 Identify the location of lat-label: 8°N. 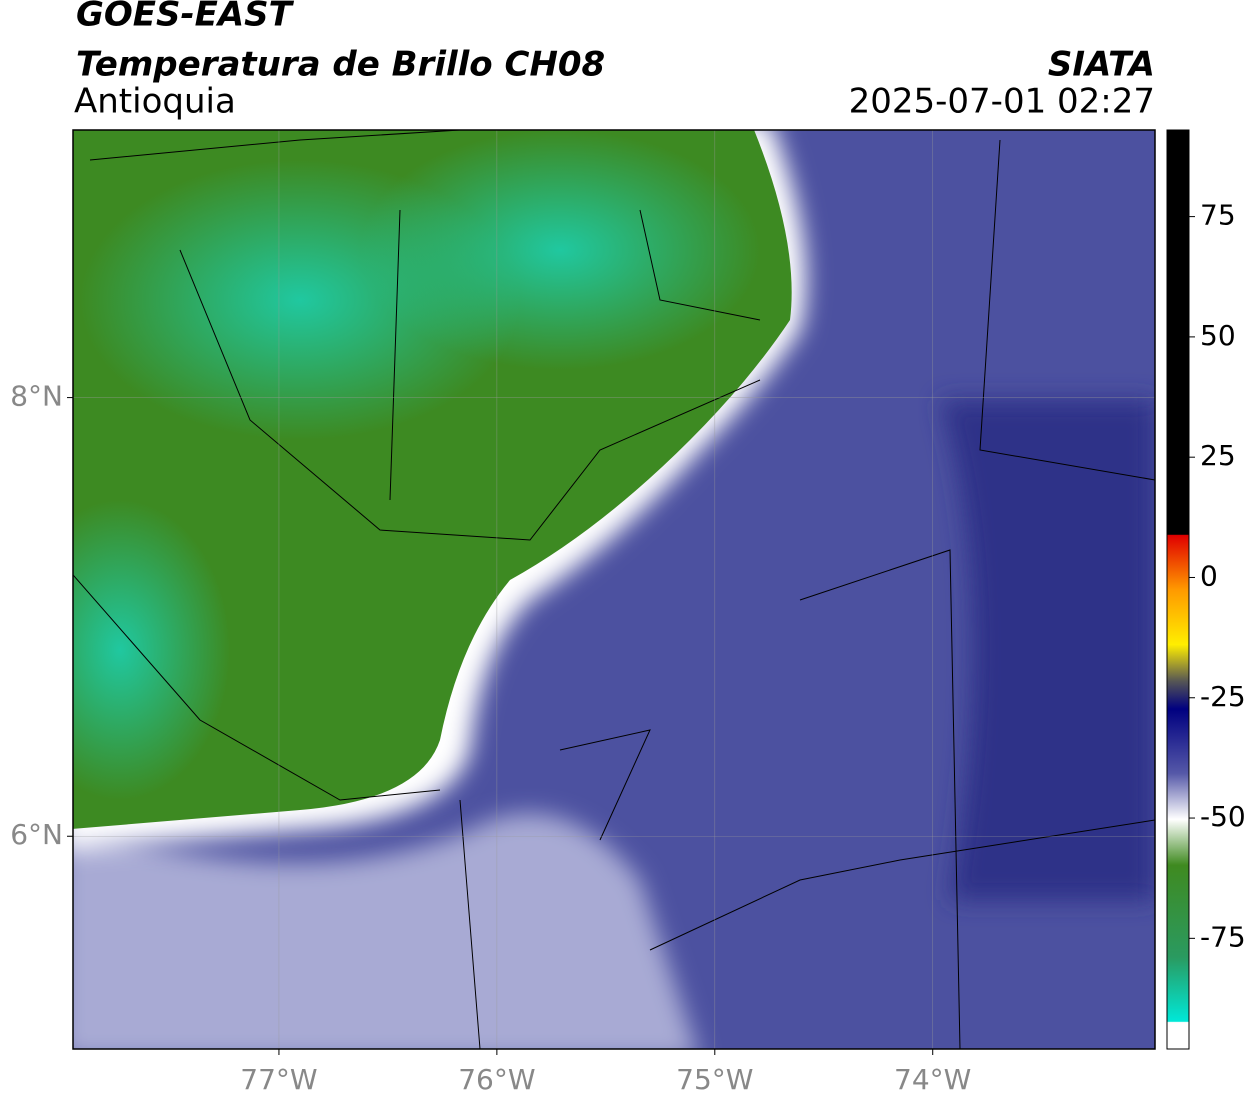
(36, 396).